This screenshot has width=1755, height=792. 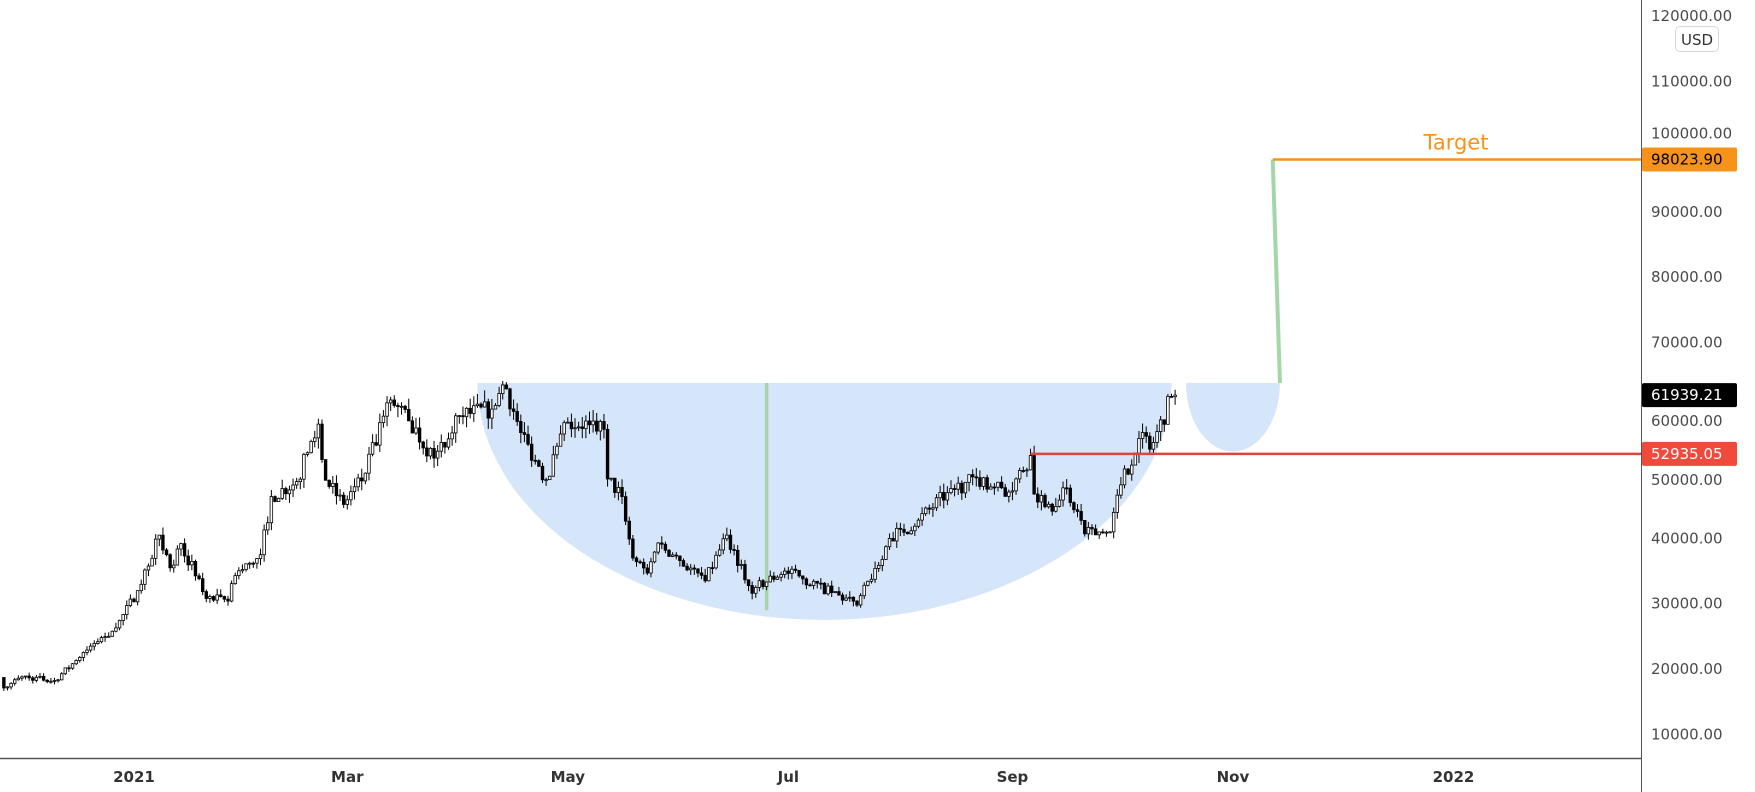 I want to click on price-tick-label: 80000.00, so click(x=1687, y=277).